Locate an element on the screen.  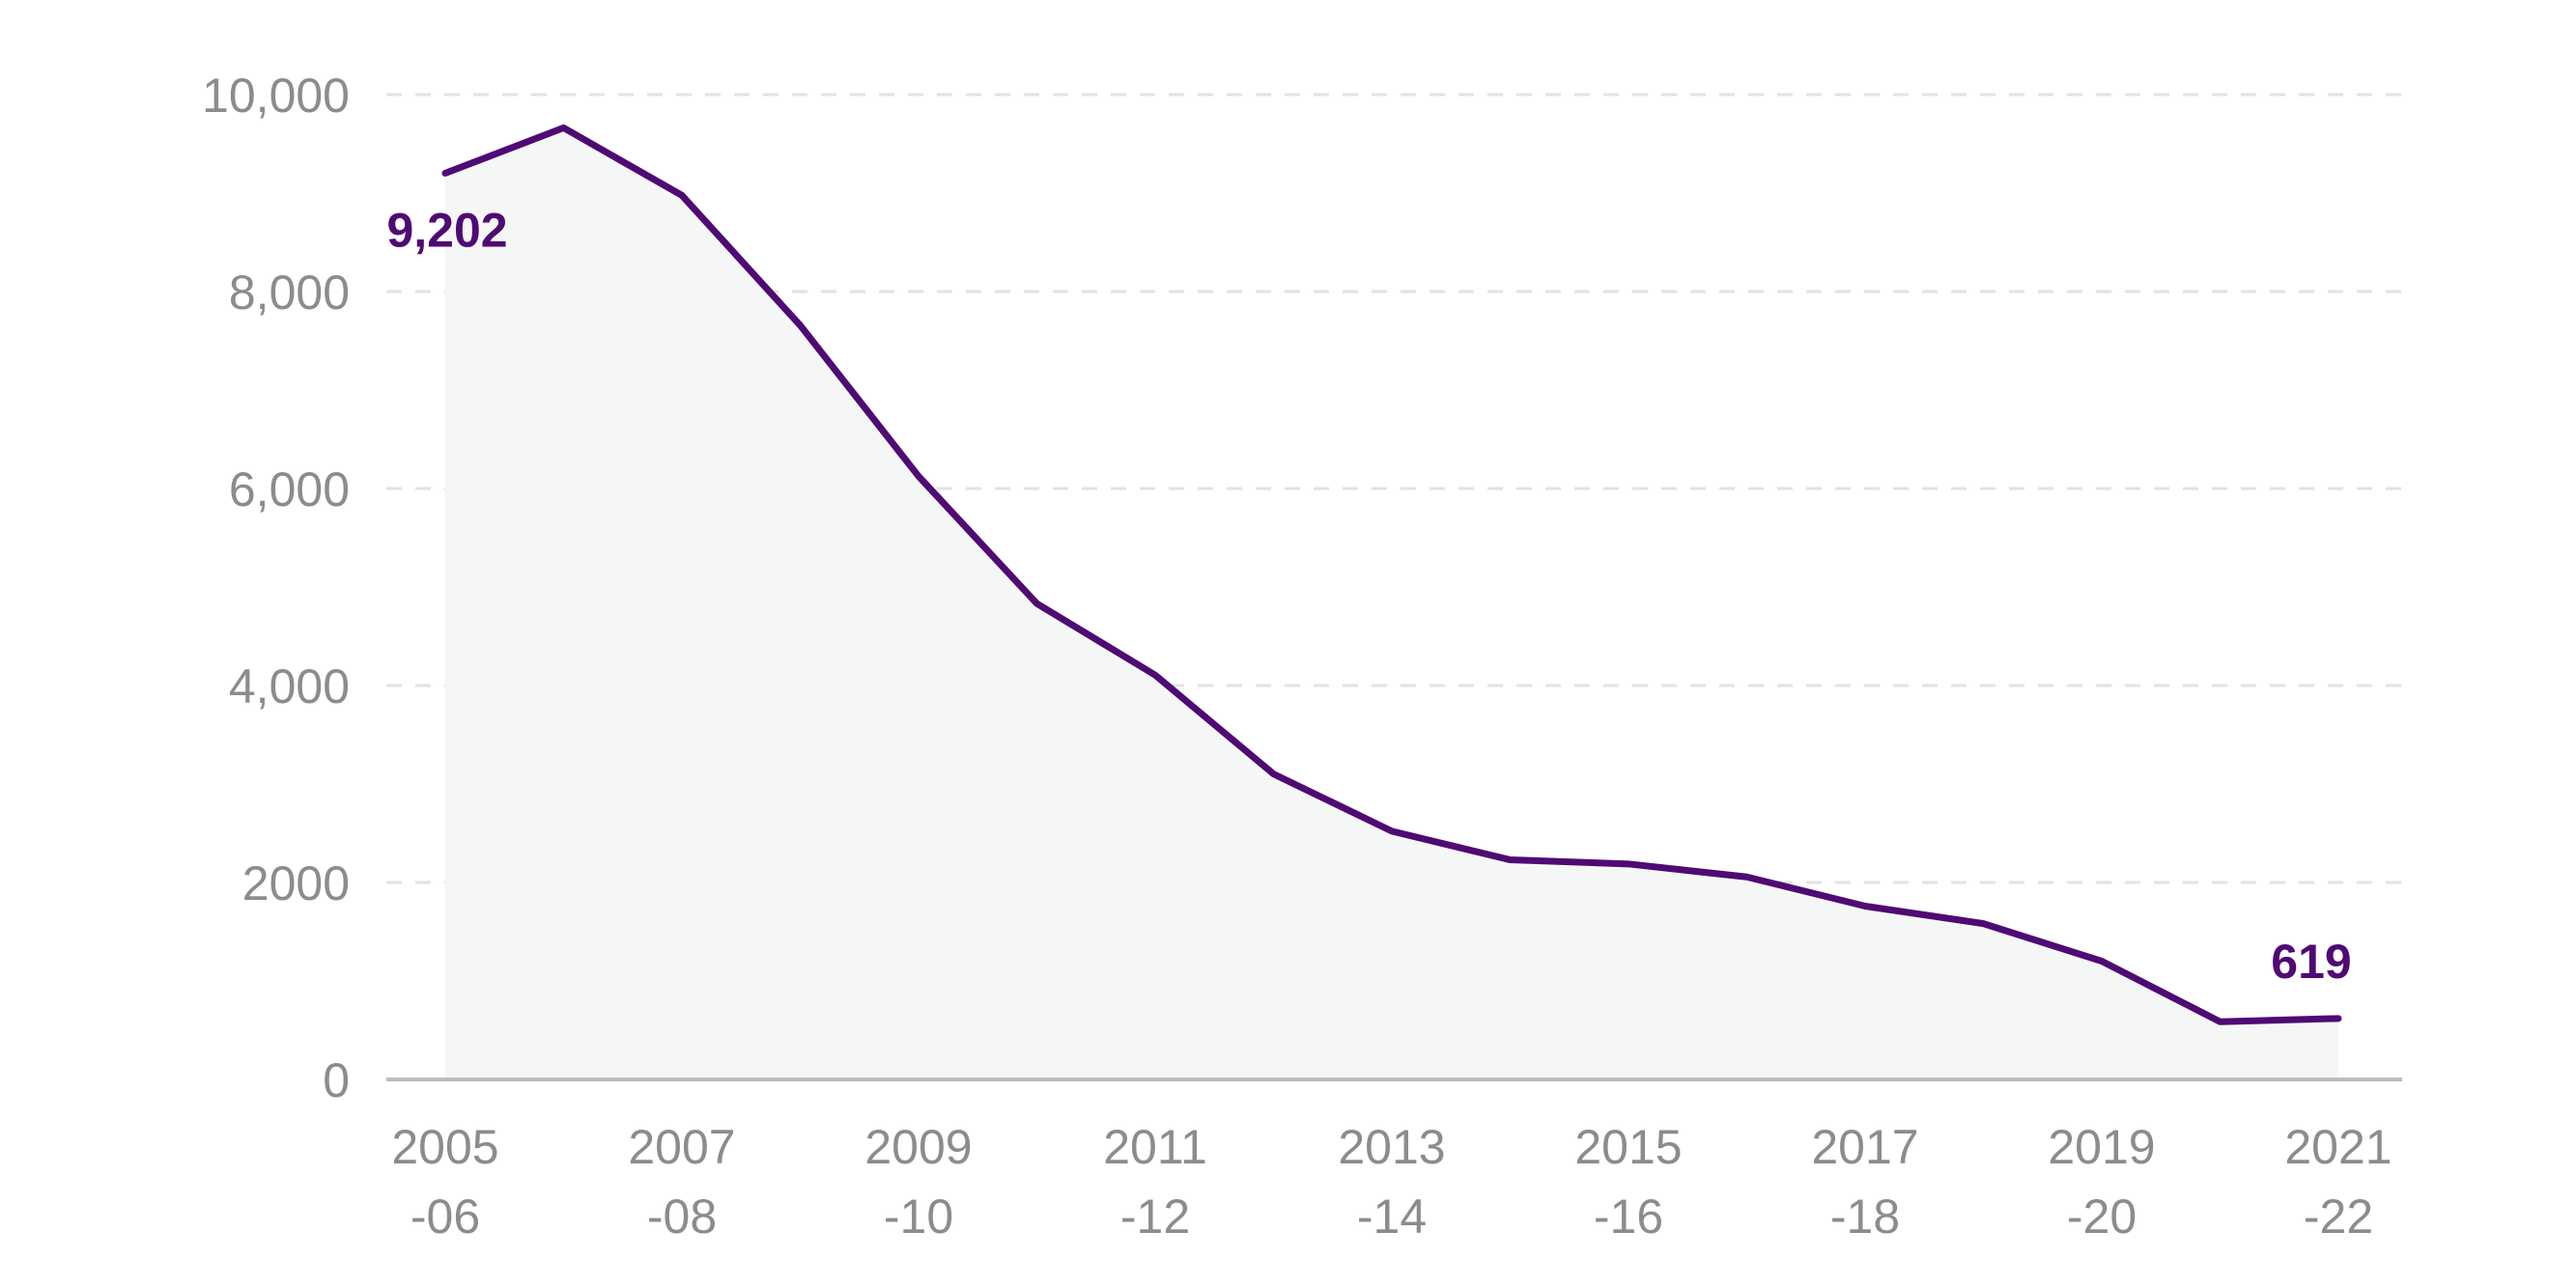
x-tick-label-suffix: -10 is located at coordinates (918, 1217).